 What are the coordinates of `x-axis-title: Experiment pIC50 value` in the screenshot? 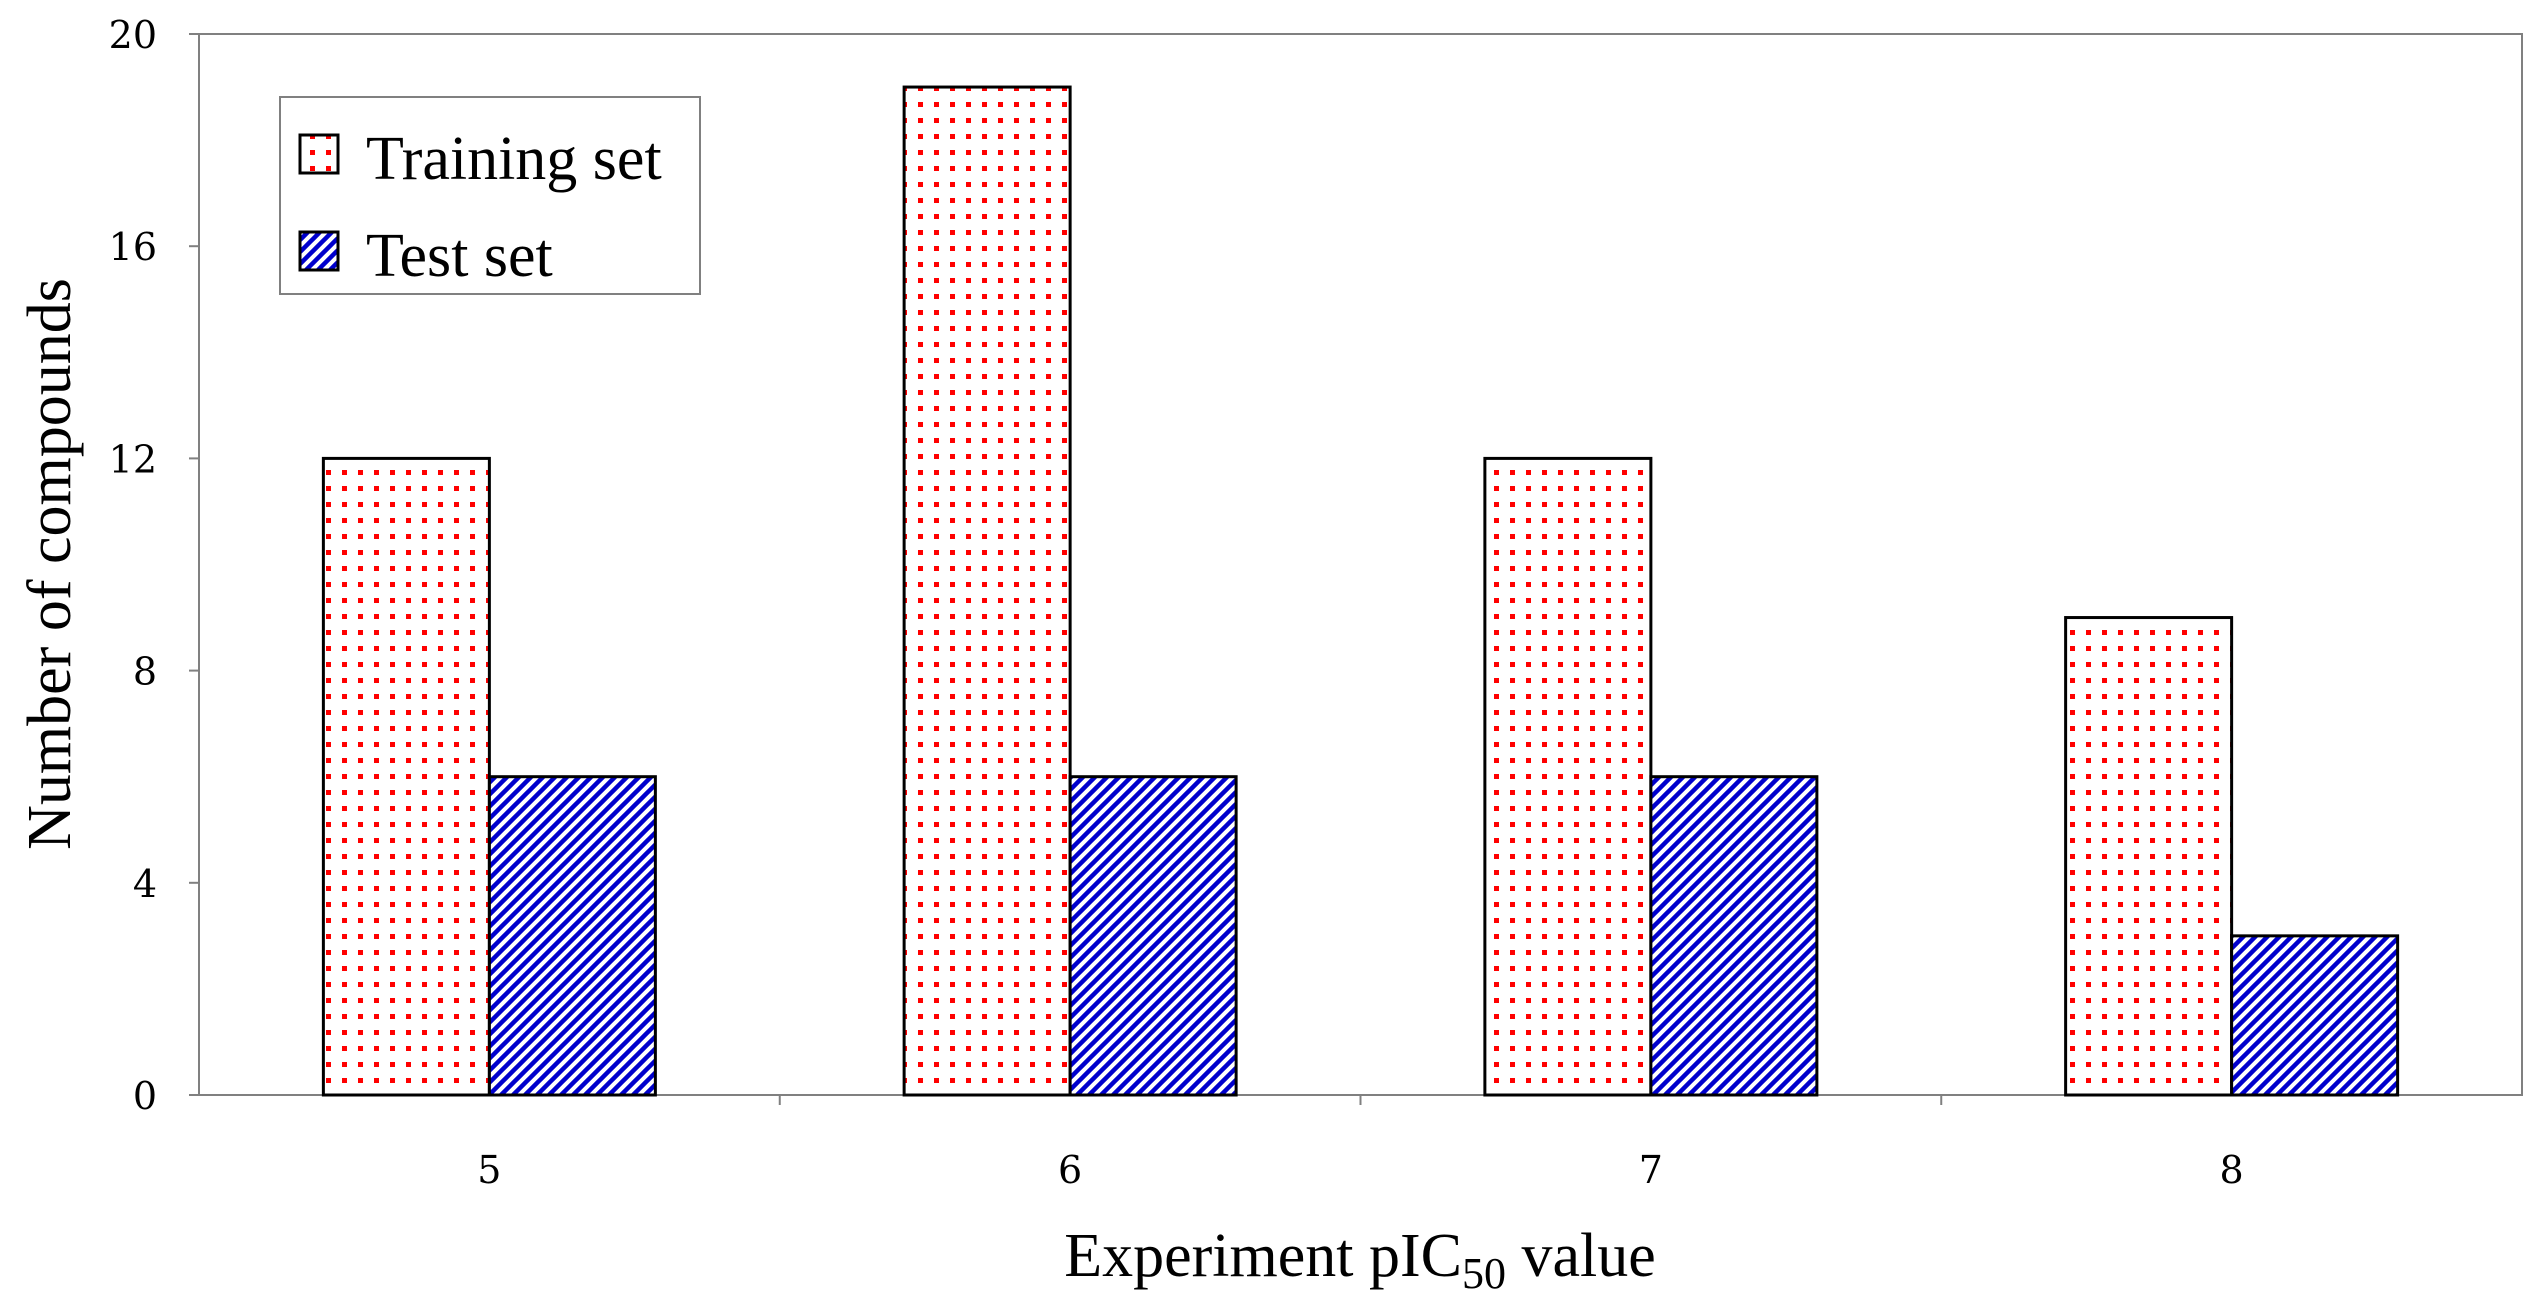 It's located at (1360, 1260).